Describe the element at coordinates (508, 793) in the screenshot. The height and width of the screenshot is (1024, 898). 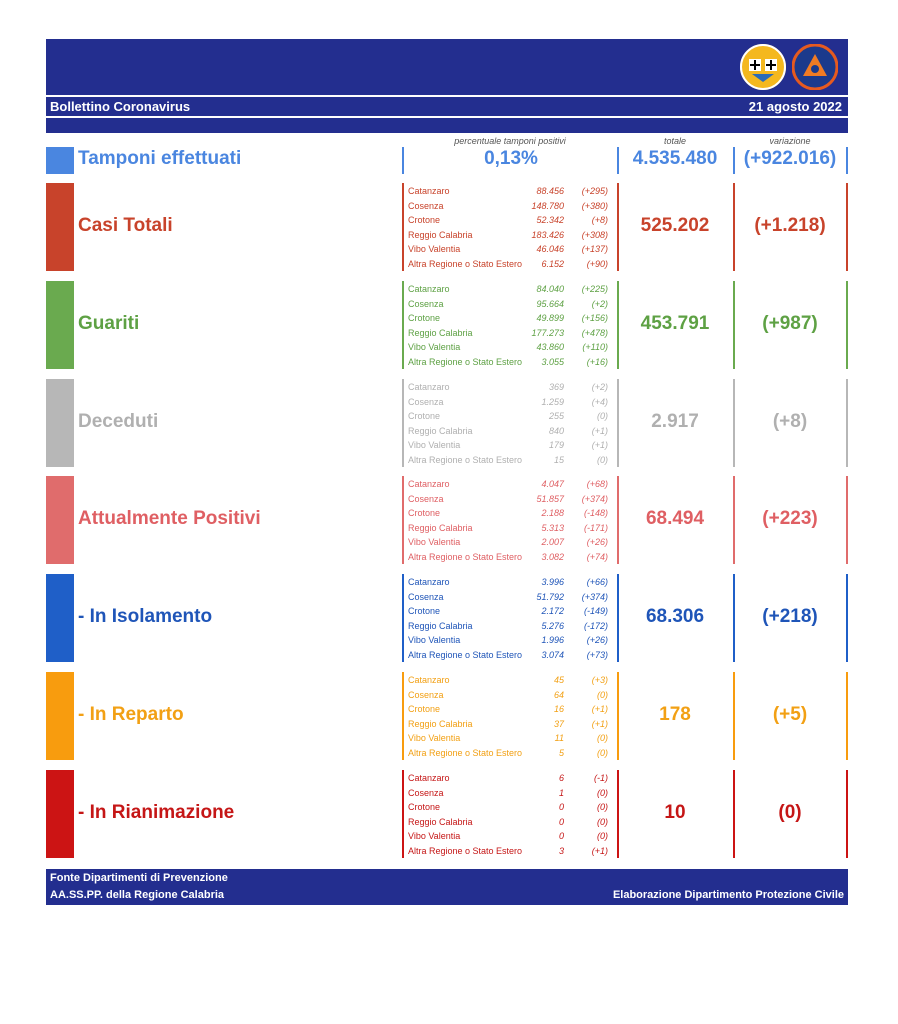
I see `province-row: Cosenza 1 (0)` at that location.